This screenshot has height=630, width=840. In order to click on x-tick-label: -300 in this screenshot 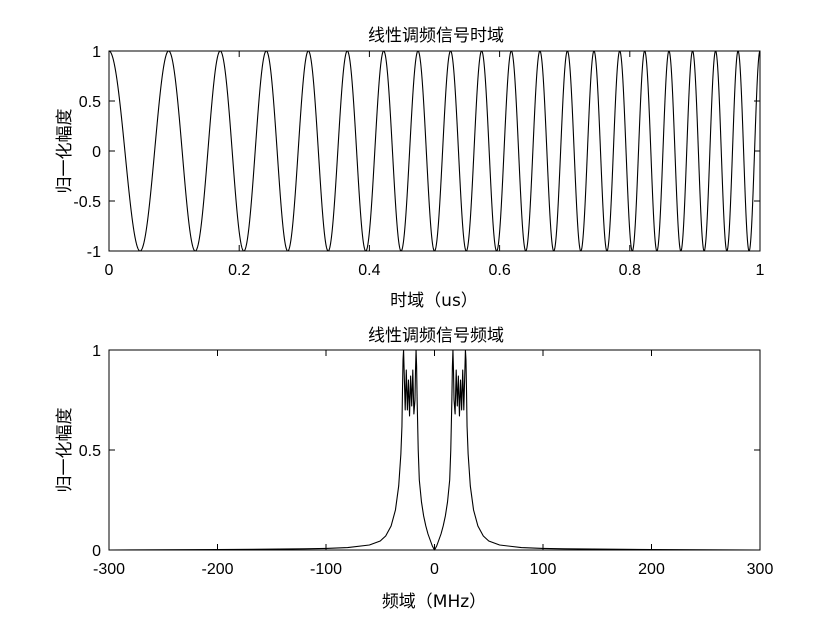, I will do `click(109, 569)`.